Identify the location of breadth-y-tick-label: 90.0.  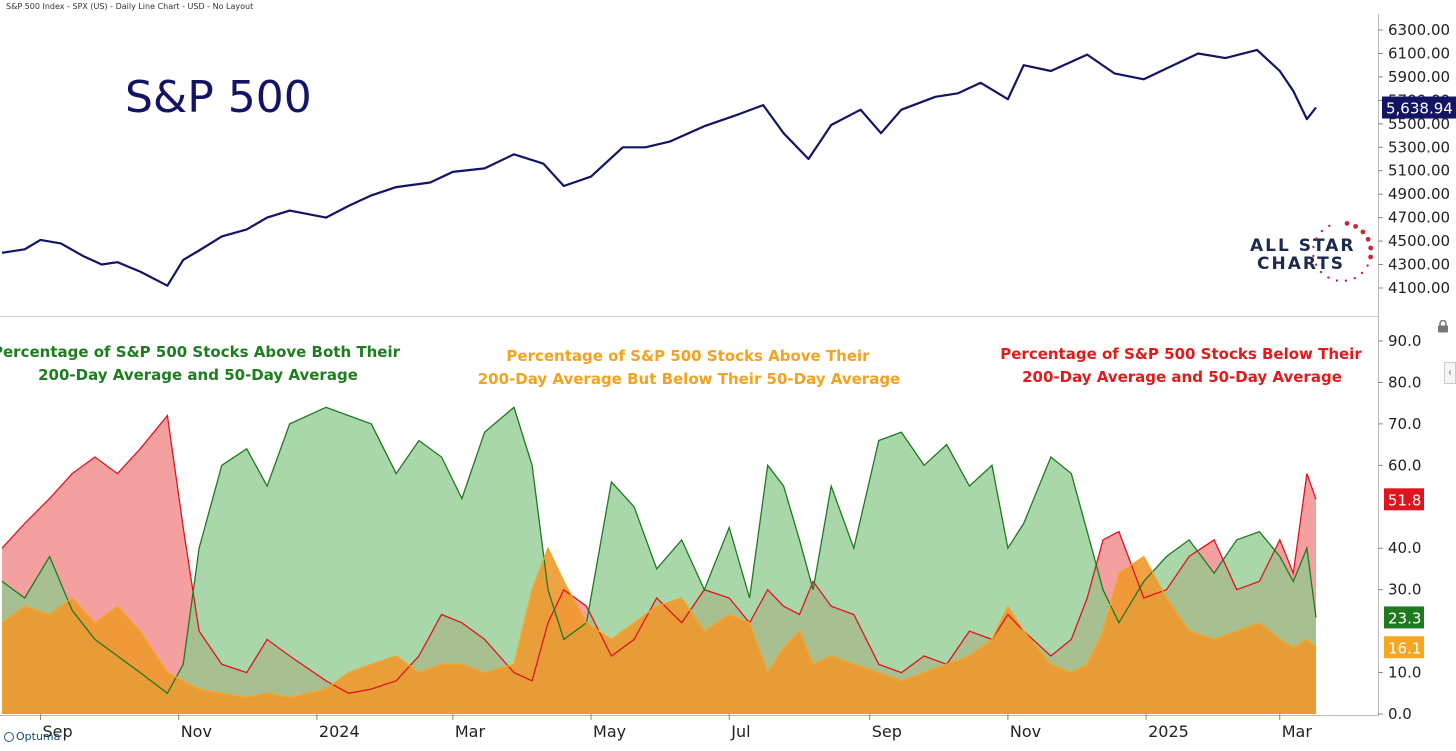
(1404, 341).